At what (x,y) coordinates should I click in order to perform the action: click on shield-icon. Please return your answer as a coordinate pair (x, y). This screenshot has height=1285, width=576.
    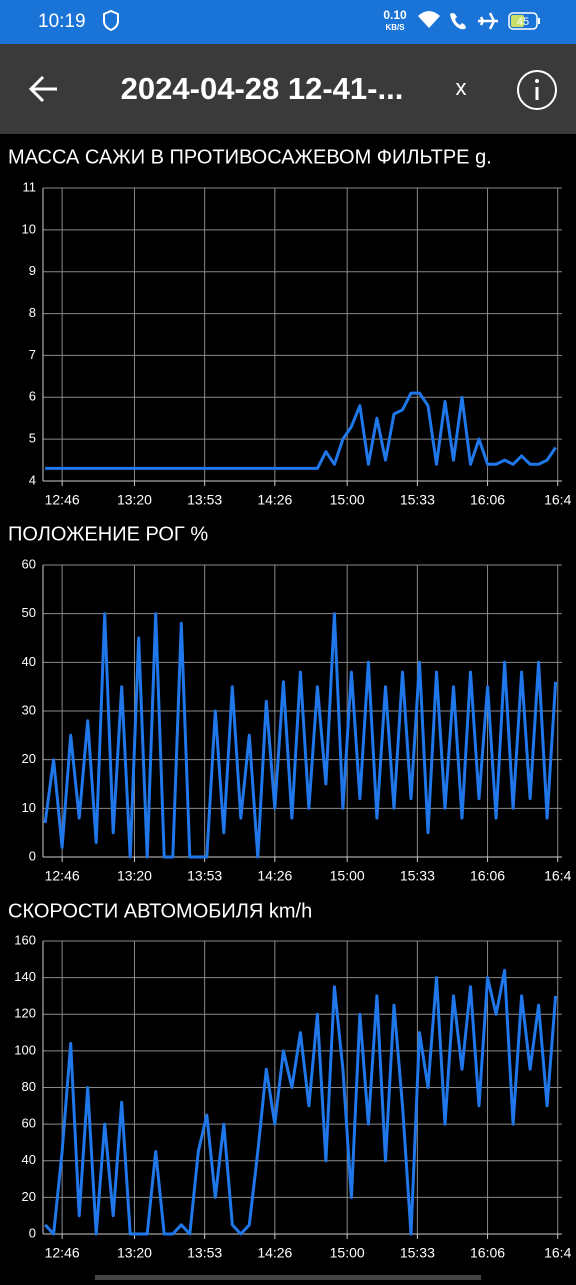
    Looking at the image, I should click on (111, 20).